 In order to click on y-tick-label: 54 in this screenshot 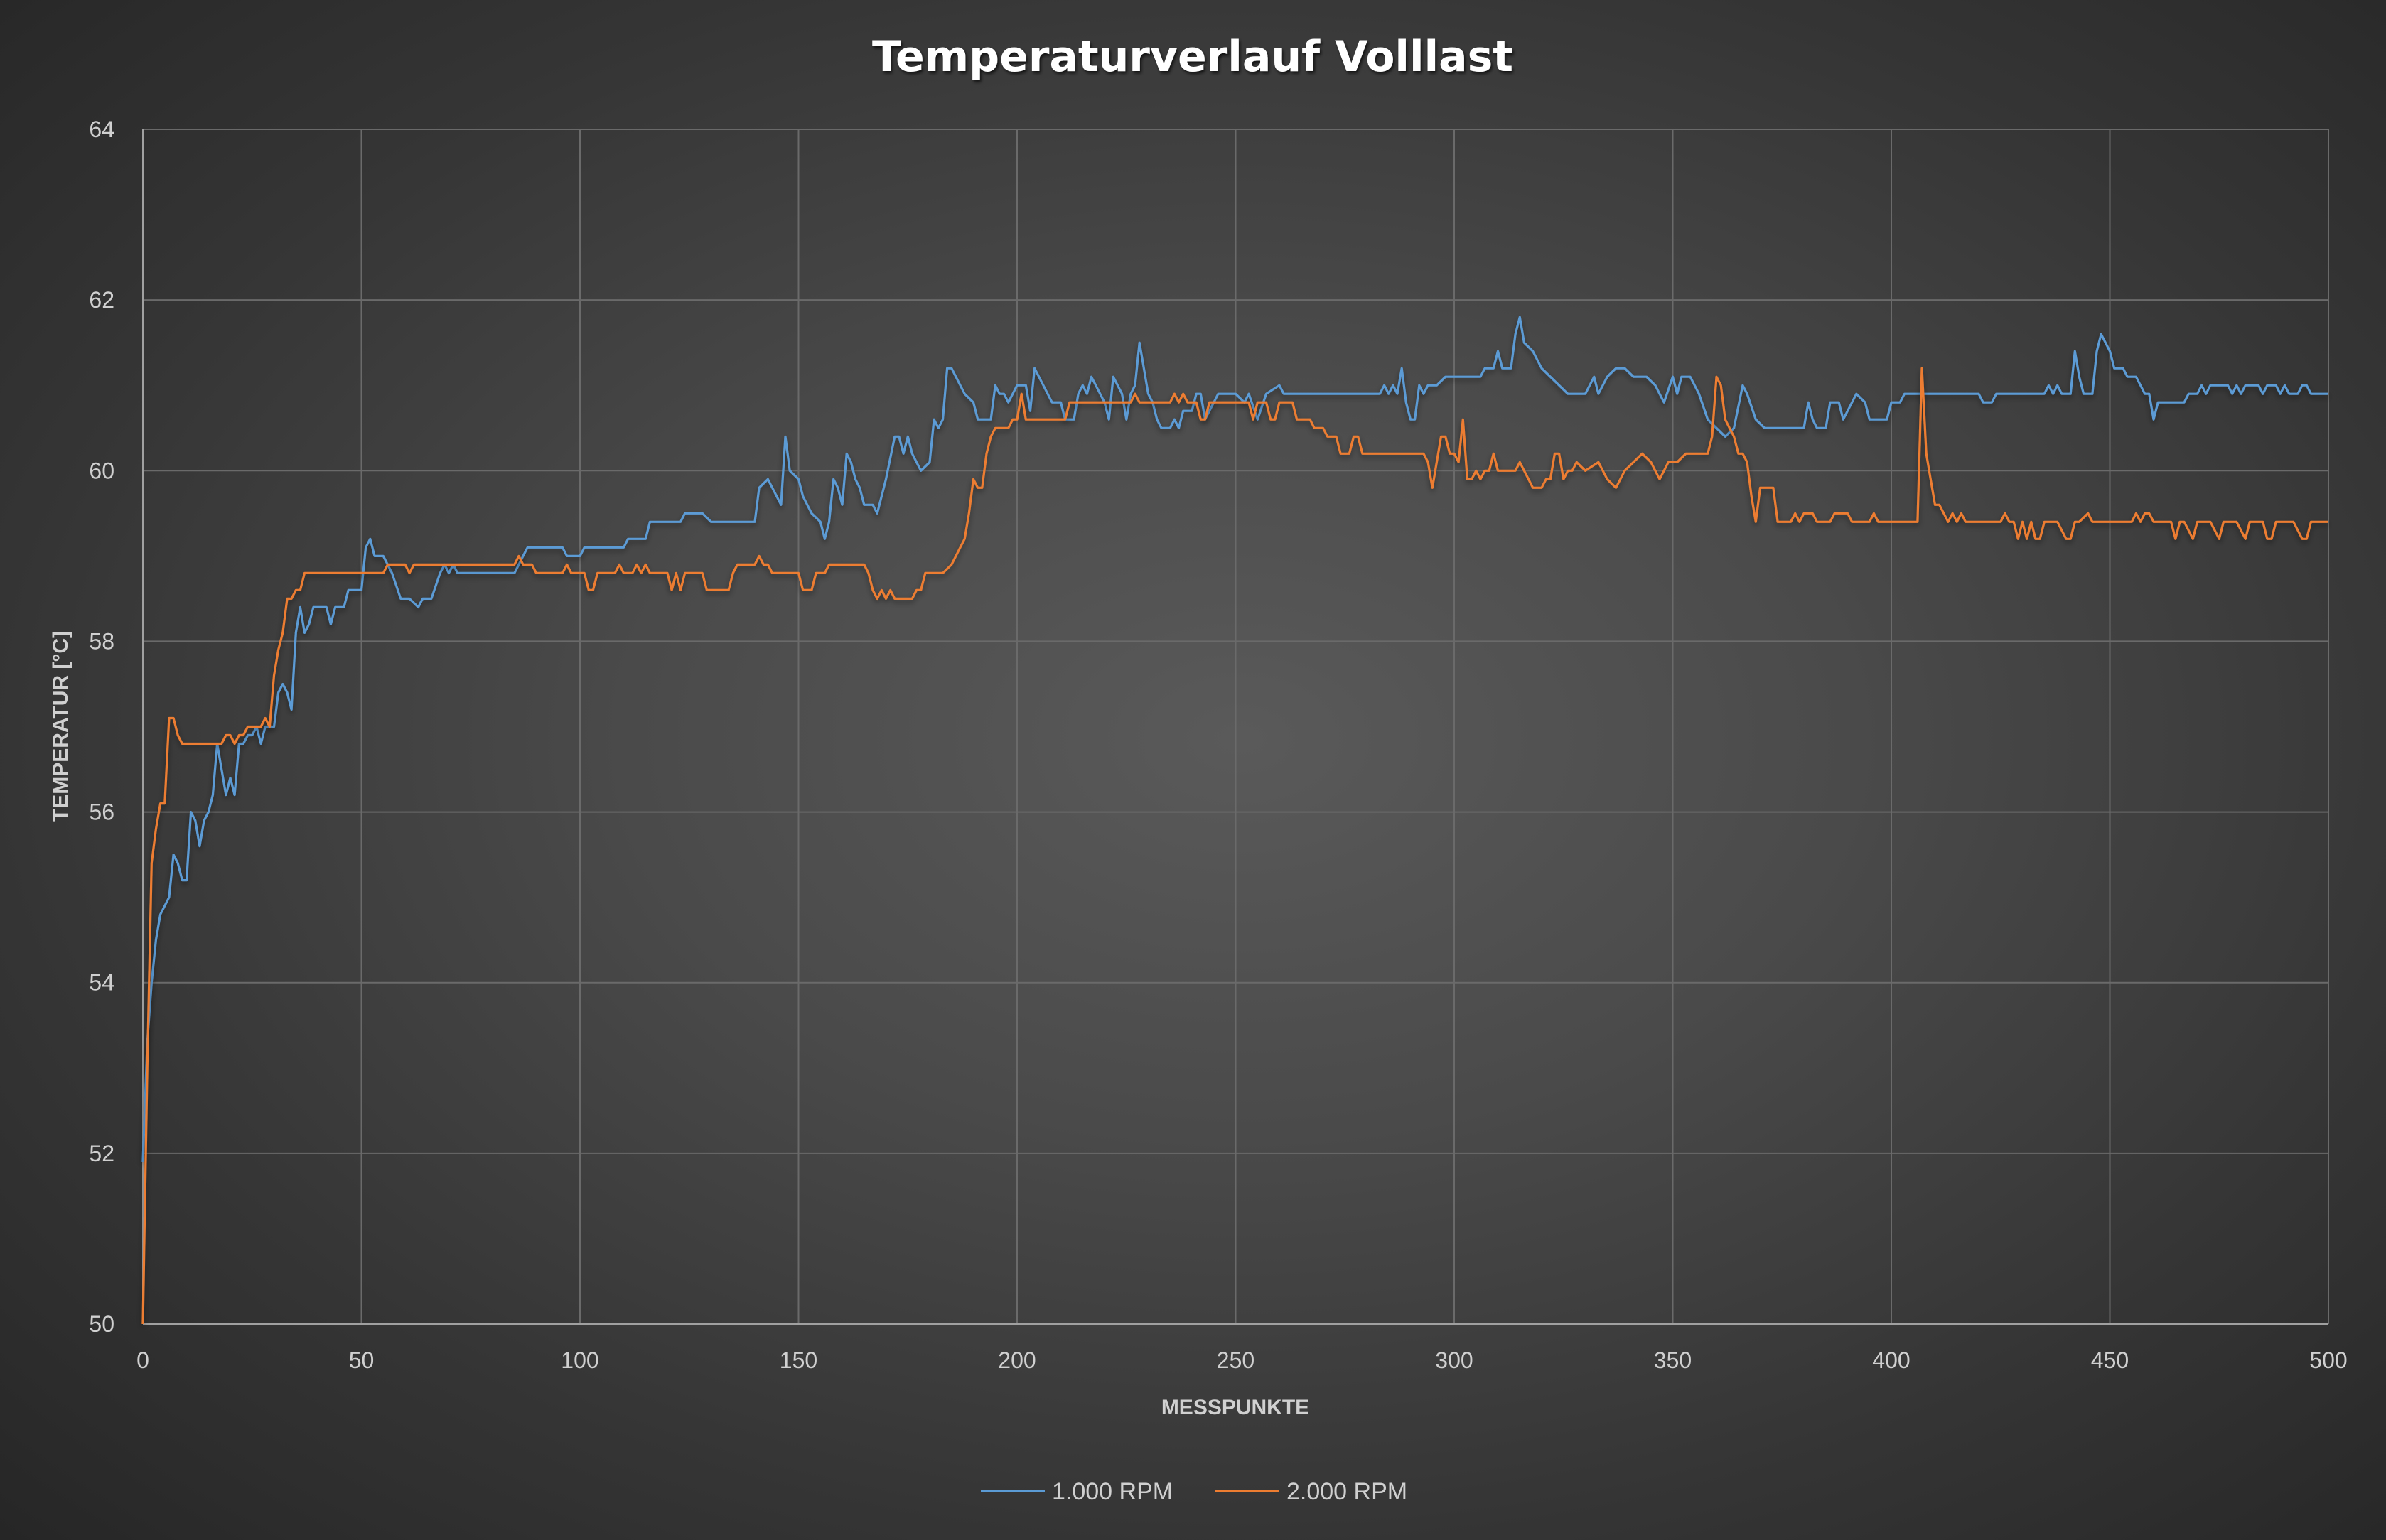, I will do `click(101, 983)`.